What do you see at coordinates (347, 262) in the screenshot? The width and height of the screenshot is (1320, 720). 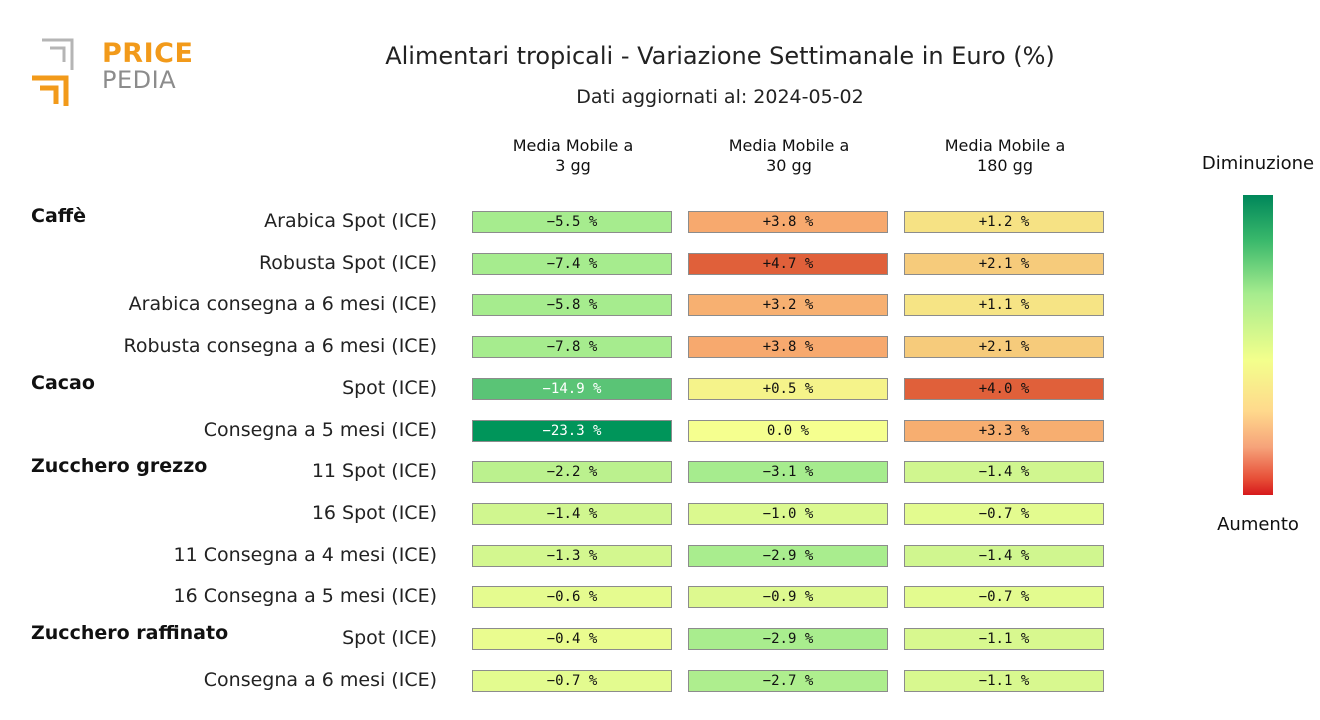 I see `row-label: Robusta Spot (ICE)` at bounding box center [347, 262].